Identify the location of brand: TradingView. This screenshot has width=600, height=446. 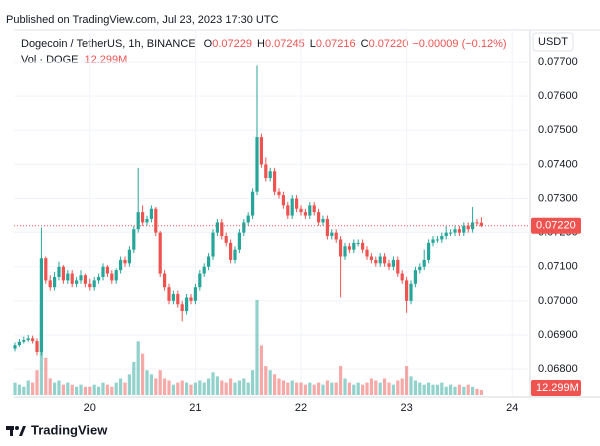
(69, 429).